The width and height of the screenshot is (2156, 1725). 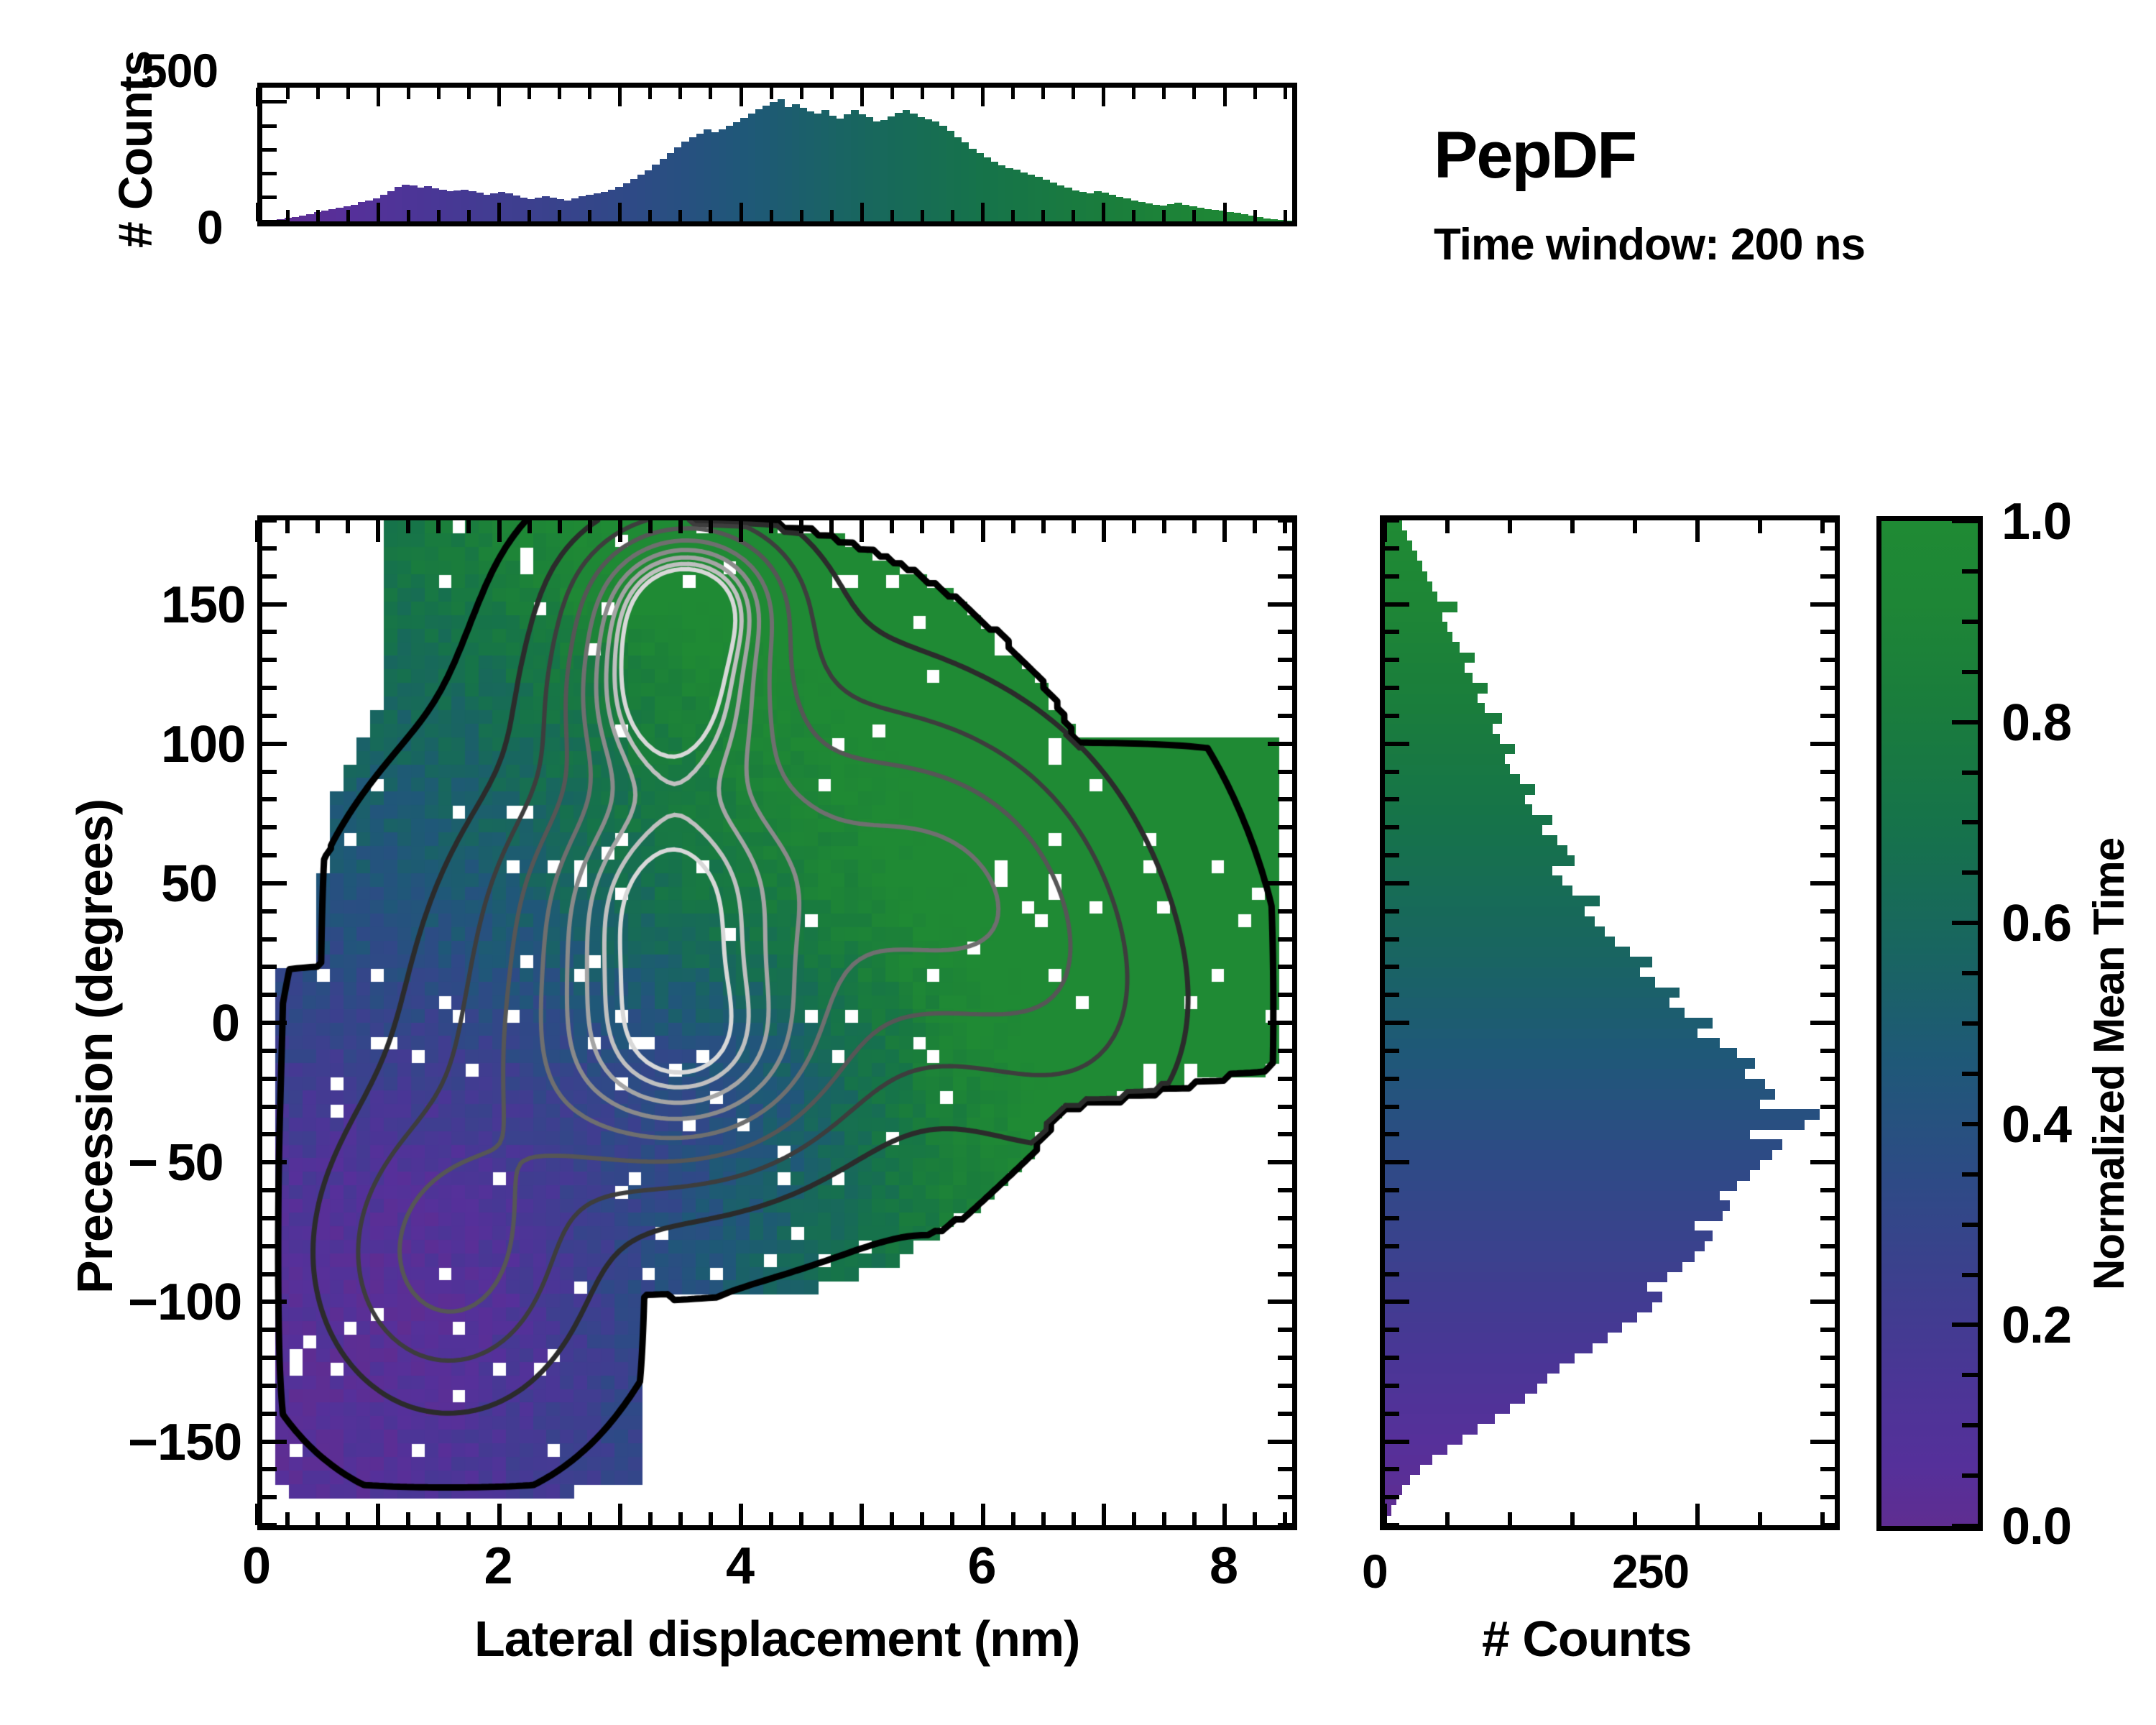 I want to click on main-xtick-label: 8, so click(x=1224, y=1566).